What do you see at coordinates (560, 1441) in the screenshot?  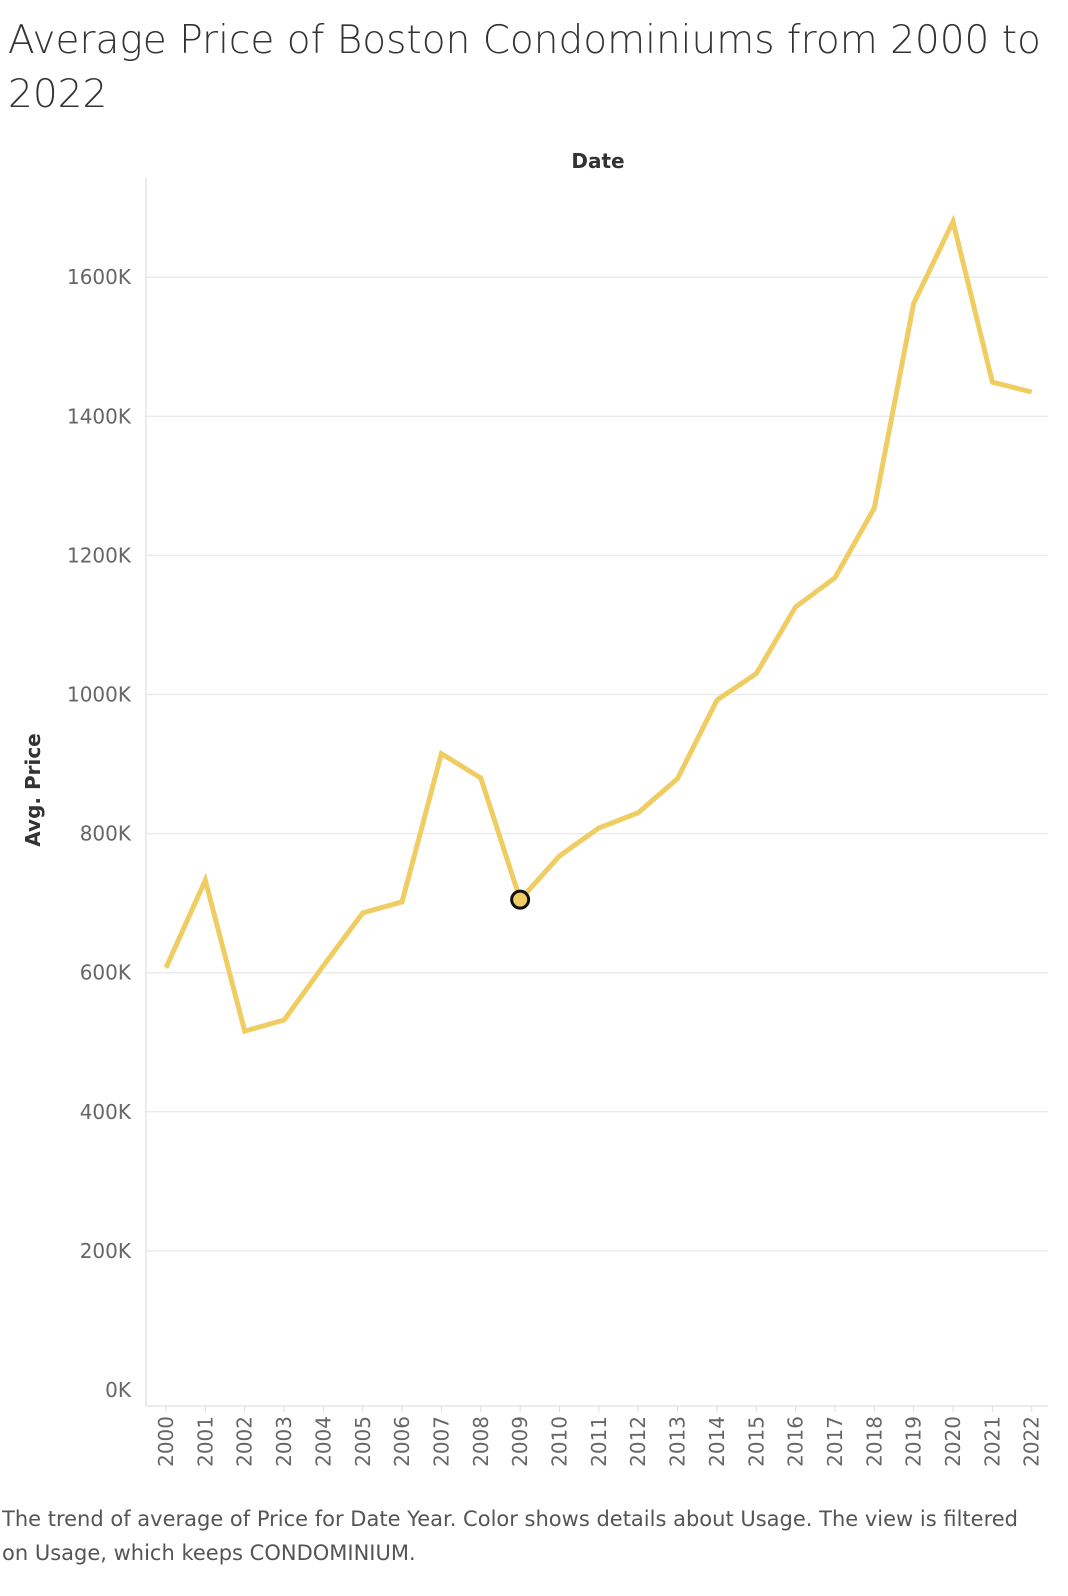 I see `x-tick-label: 2010` at bounding box center [560, 1441].